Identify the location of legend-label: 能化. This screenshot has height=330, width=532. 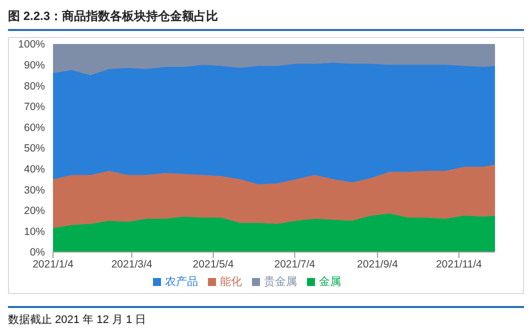
(231, 282).